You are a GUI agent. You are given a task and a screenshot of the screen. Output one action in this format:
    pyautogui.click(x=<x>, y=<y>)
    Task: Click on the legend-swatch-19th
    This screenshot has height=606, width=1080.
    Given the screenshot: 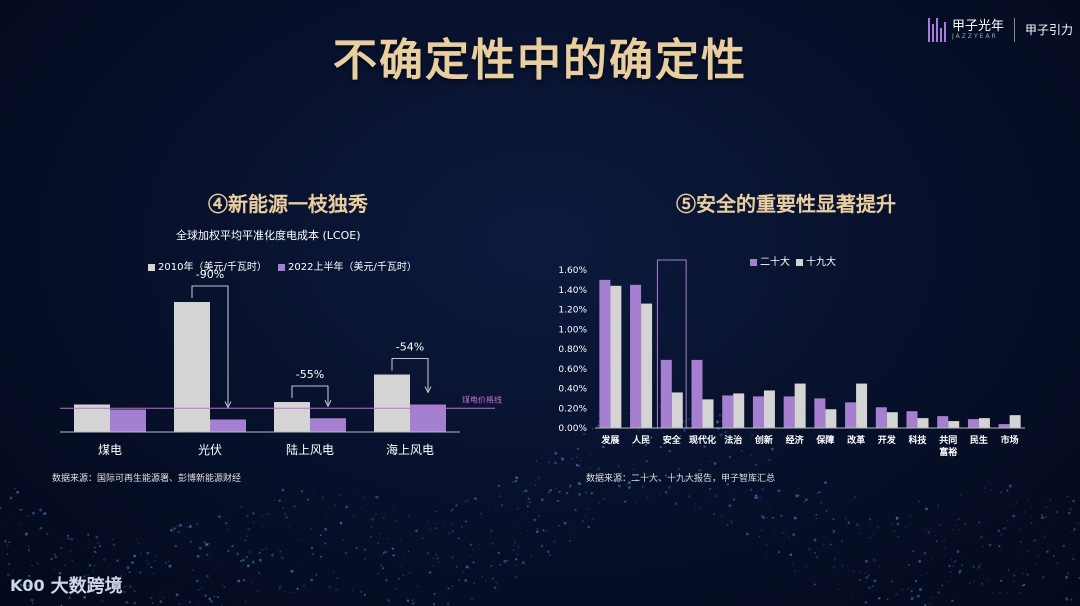 What is the action you would take?
    pyautogui.click(x=799, y=262)
    